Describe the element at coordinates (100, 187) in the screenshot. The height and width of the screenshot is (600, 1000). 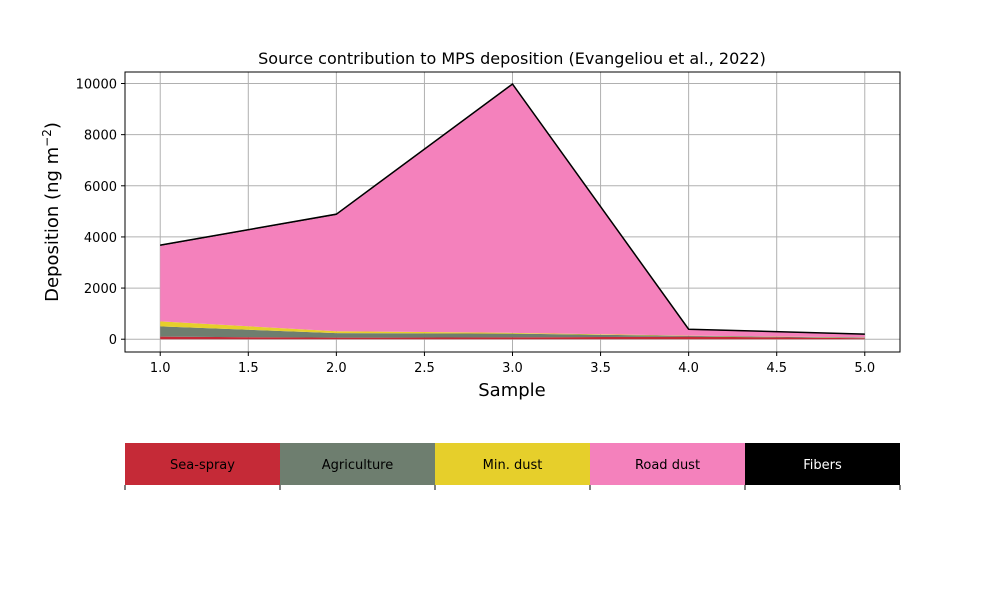
I see `y-tick-label: 6000` at that location.